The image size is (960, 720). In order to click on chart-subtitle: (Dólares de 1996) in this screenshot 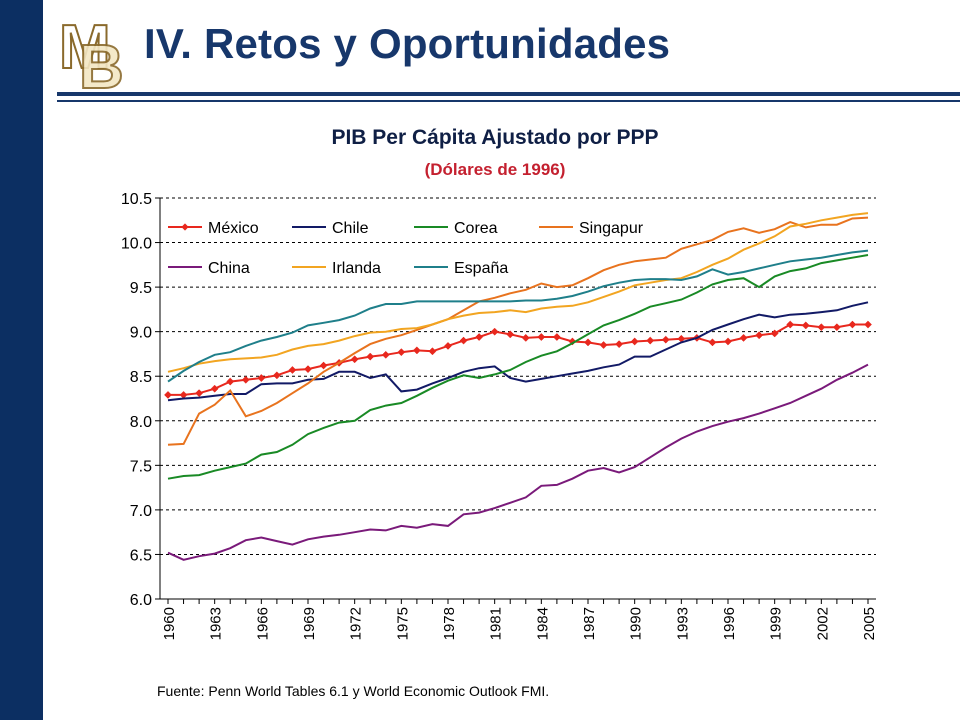, I will do `click(495, 169)`.